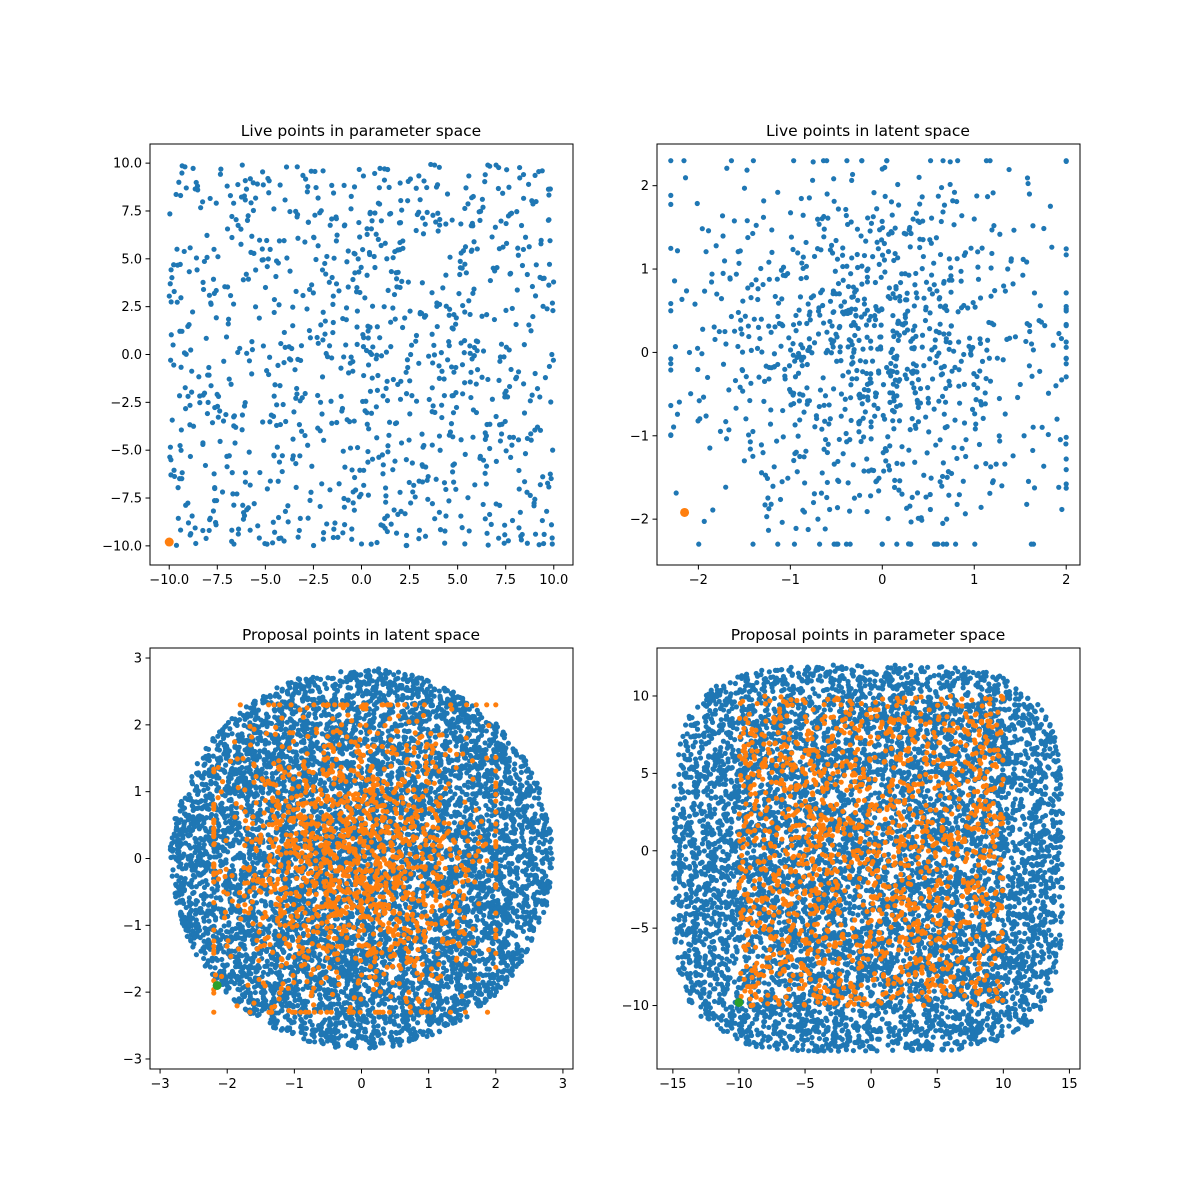  I want to click on y-tick-label: −7.5, so click(126, 499).